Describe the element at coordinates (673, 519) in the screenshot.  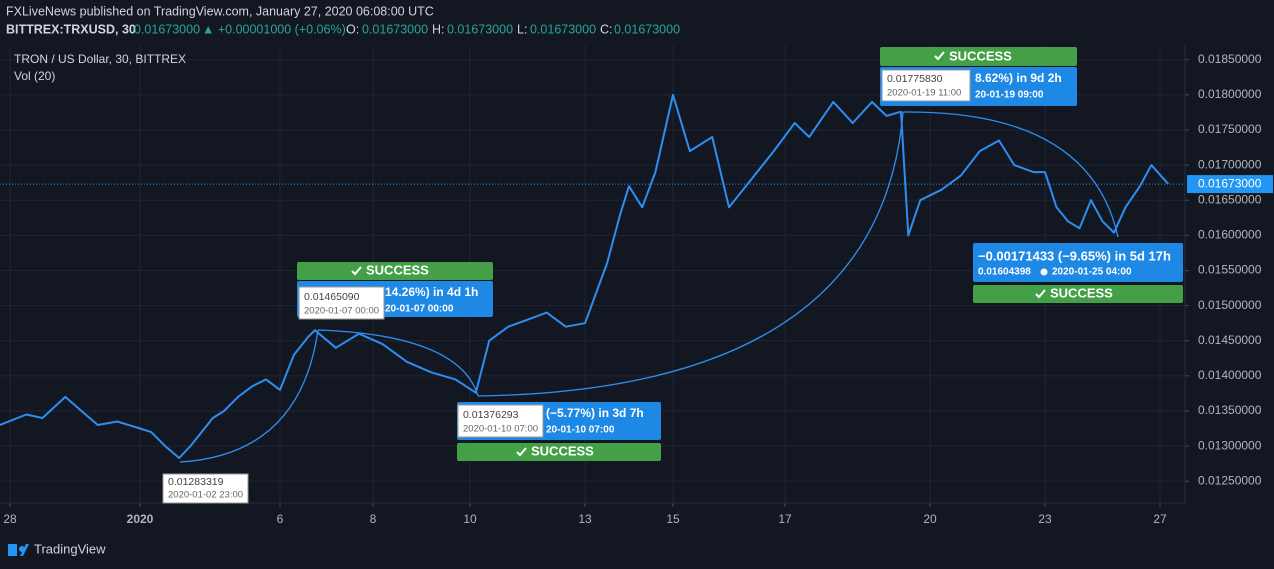
I see `x-tick-label: 15` at that location.